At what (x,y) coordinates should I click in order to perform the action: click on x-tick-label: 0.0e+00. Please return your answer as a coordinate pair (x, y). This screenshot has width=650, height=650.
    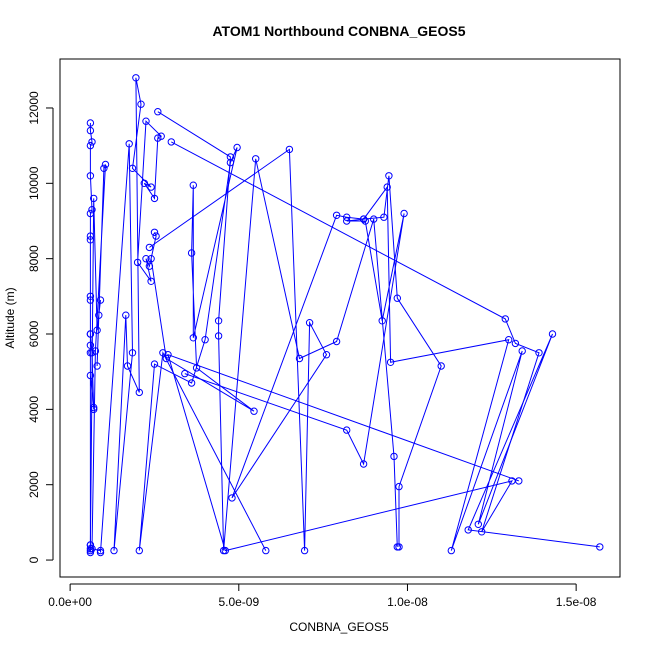
    Looking at the image, I should click on (70, 602).